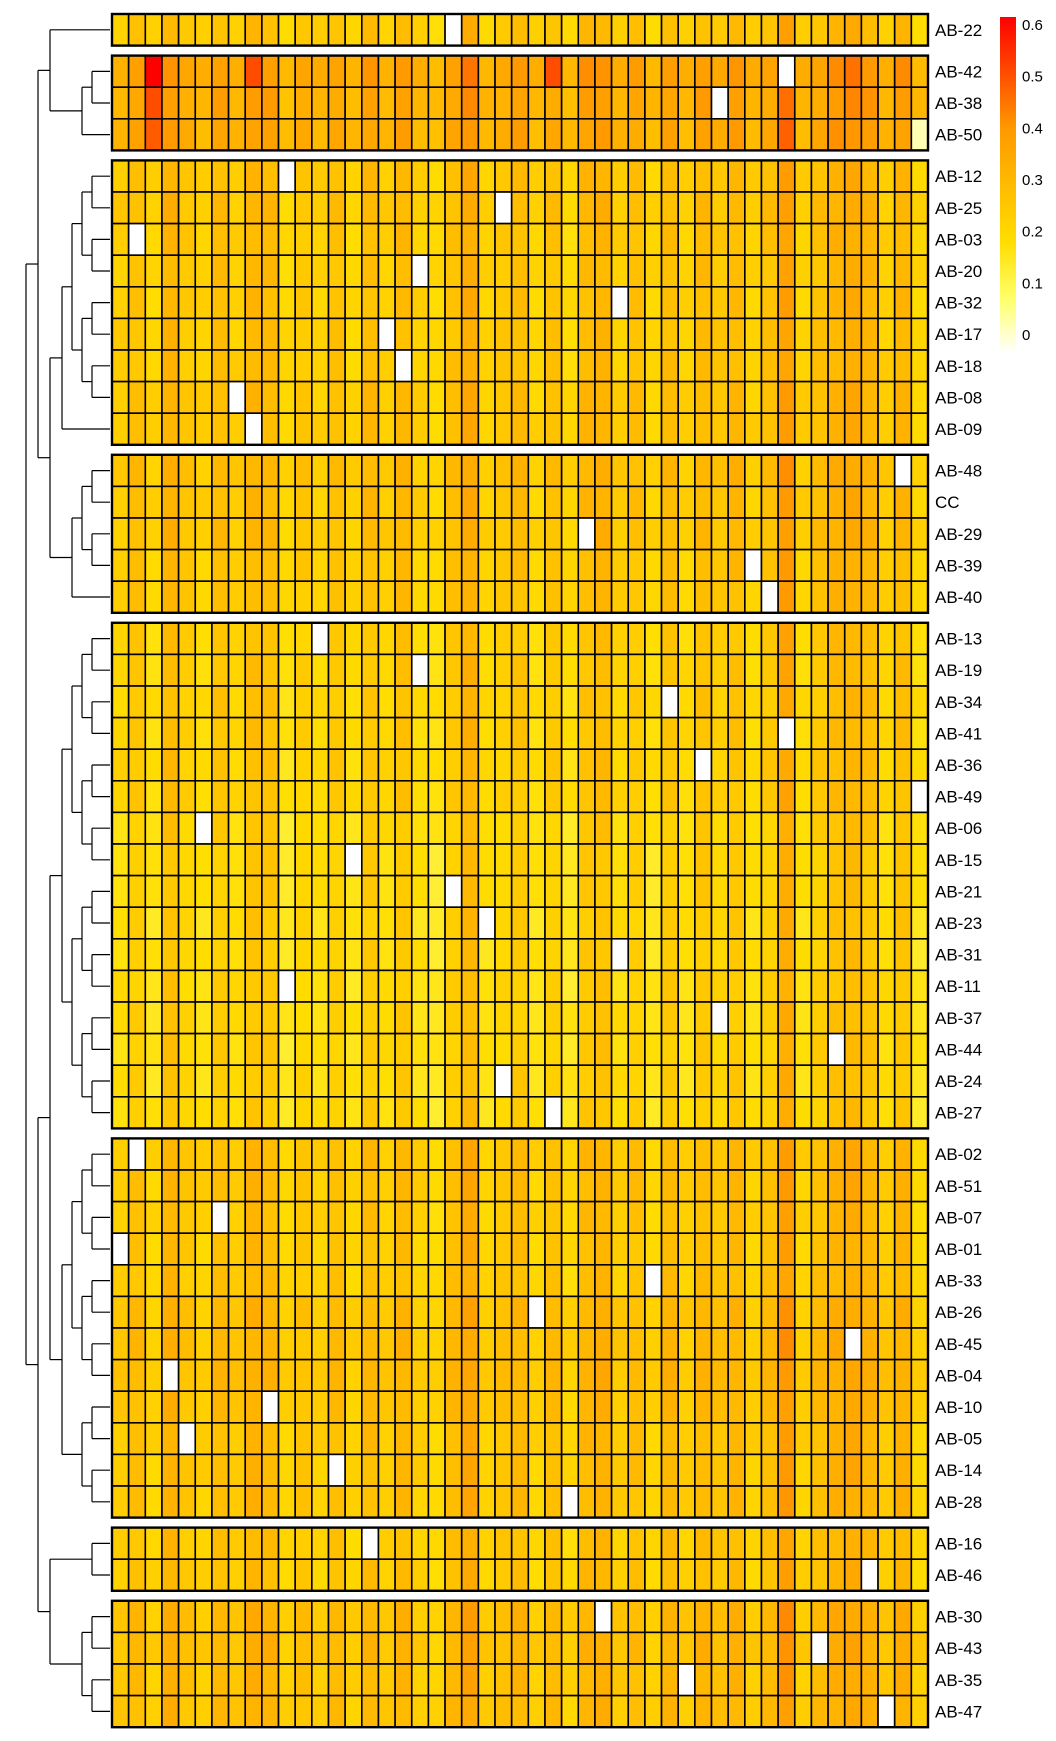 Image resolution: width=1056 pixels, height=1741 pixels. Describe the element at coordinates (958, 670) in the screenshot. I see `row-label: AB-19` at that location.